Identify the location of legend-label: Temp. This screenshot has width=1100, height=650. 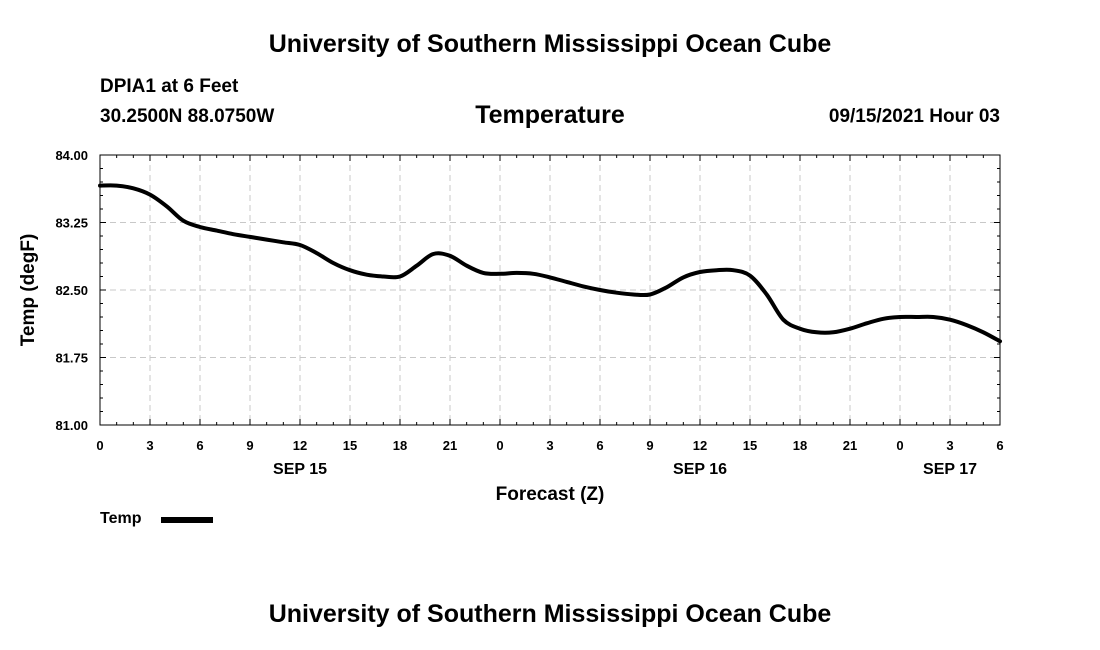
(121, 518).